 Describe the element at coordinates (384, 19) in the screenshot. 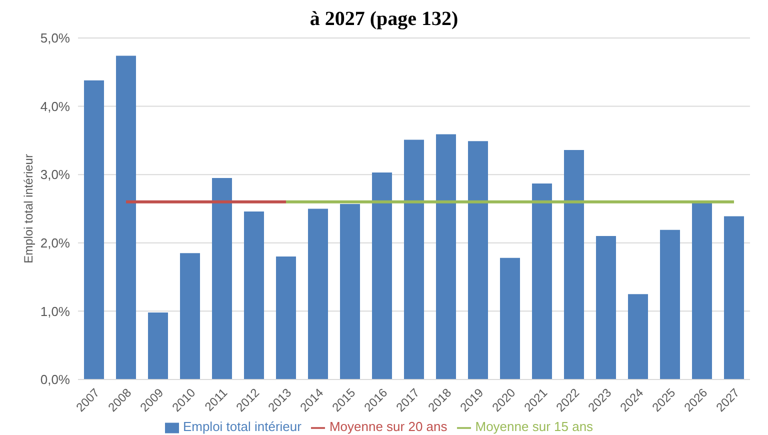

I see `chart-title: à 2027 (page 132)` at that location.